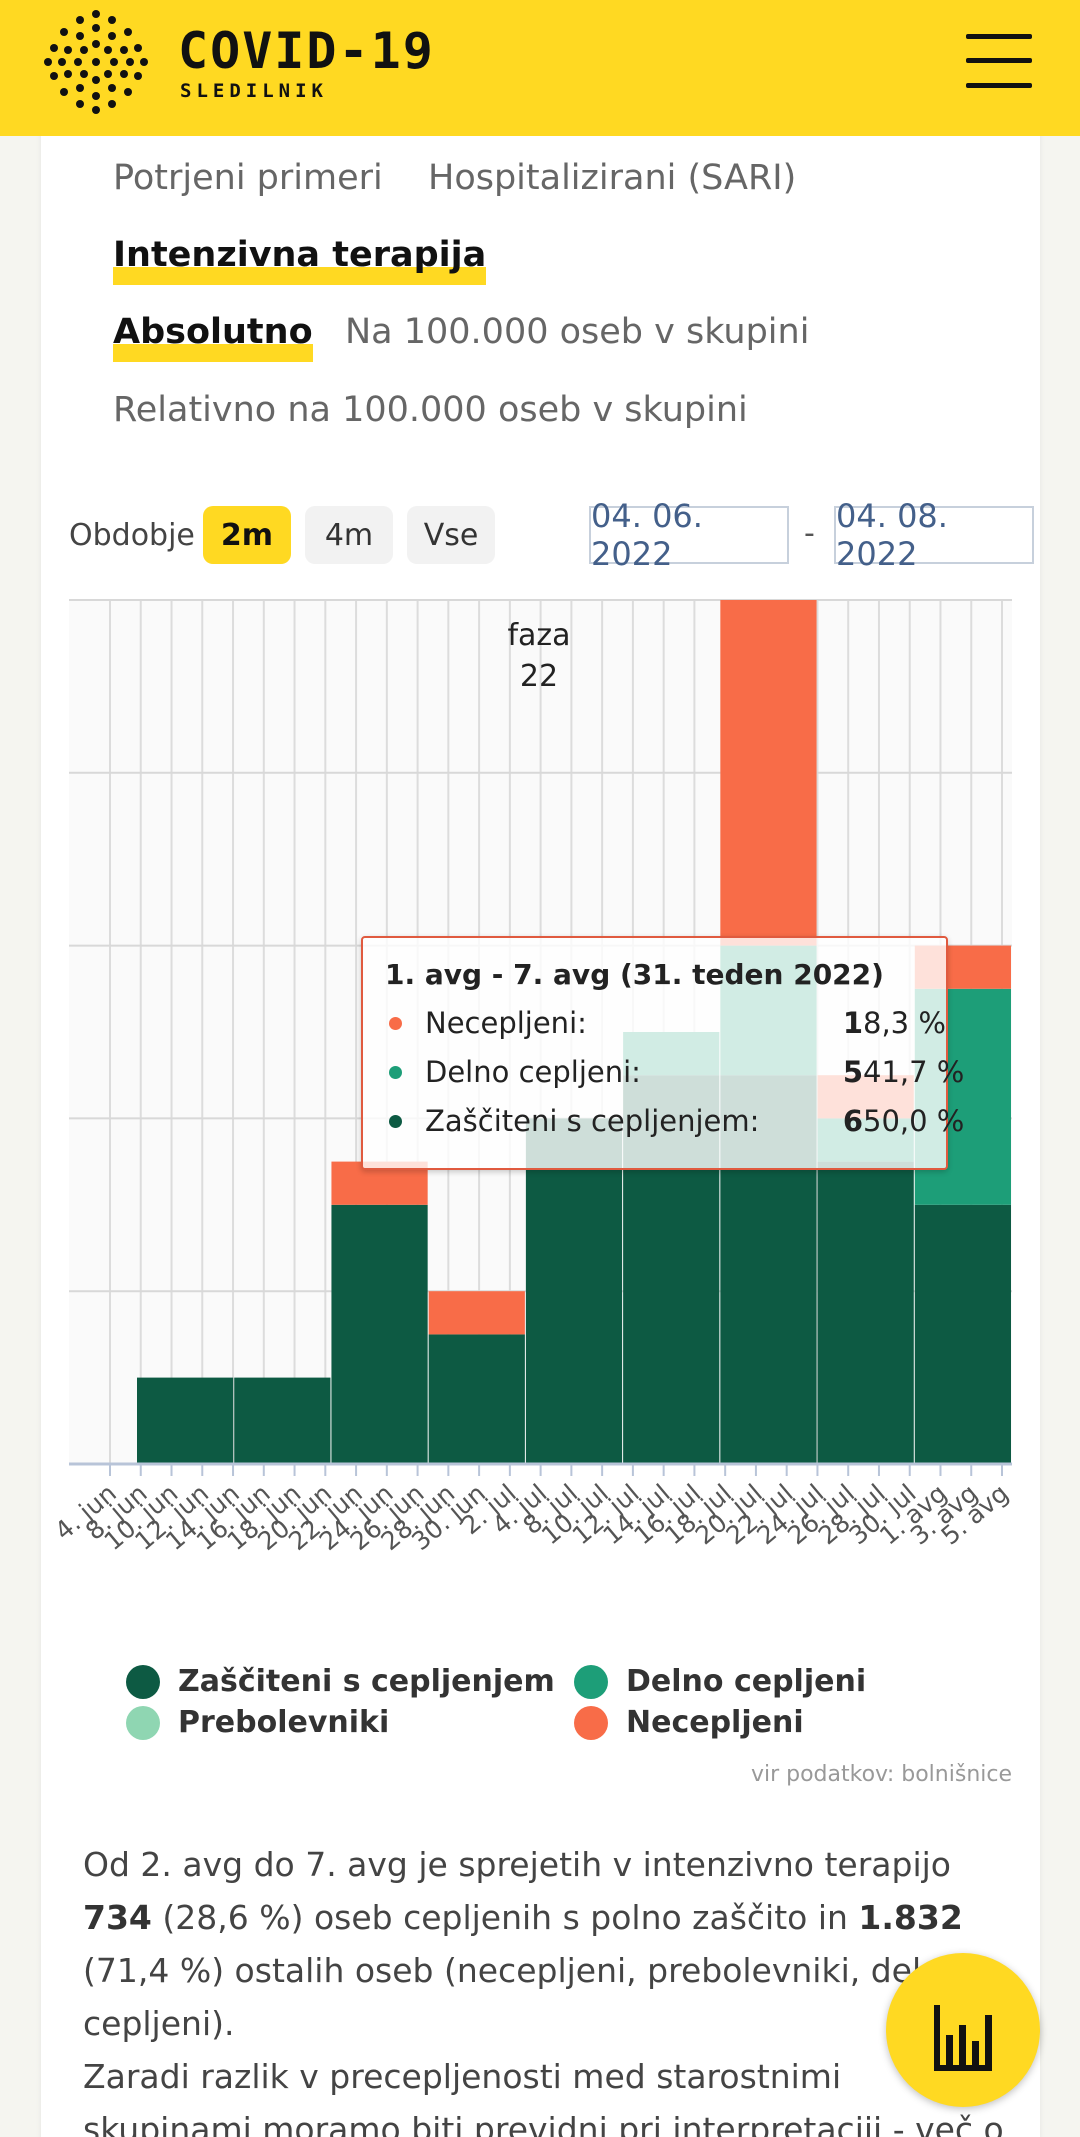 This screenshot has width=1080, height=2137. I want to click on legend-dot-prebolevniki, so click(143, 1723).